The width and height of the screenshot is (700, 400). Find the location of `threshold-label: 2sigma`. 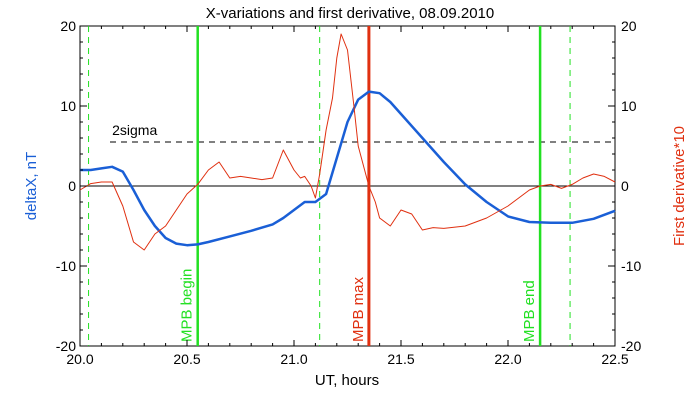

threshold-label: 2sigma is located at coordinates (134, 130).